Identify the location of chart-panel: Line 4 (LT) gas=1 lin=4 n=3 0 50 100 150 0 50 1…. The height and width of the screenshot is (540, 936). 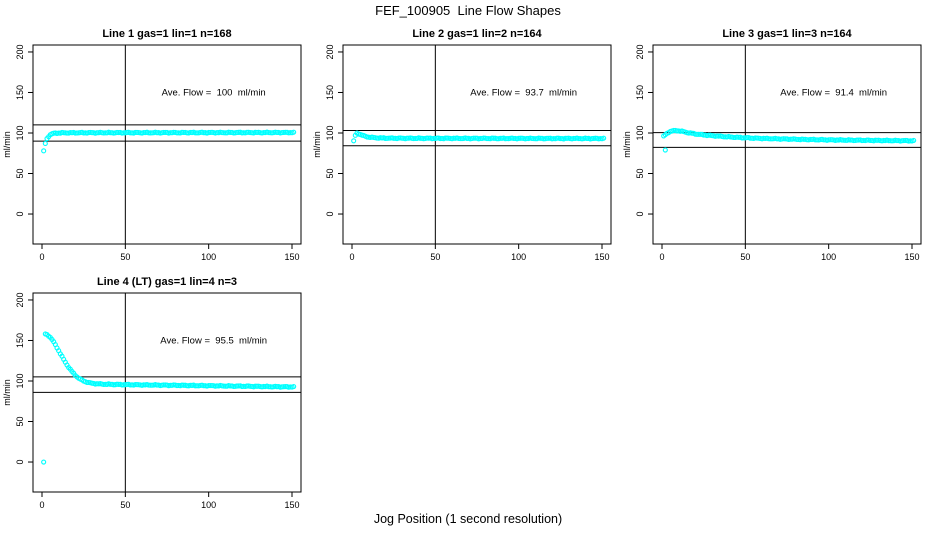
(152, 393).